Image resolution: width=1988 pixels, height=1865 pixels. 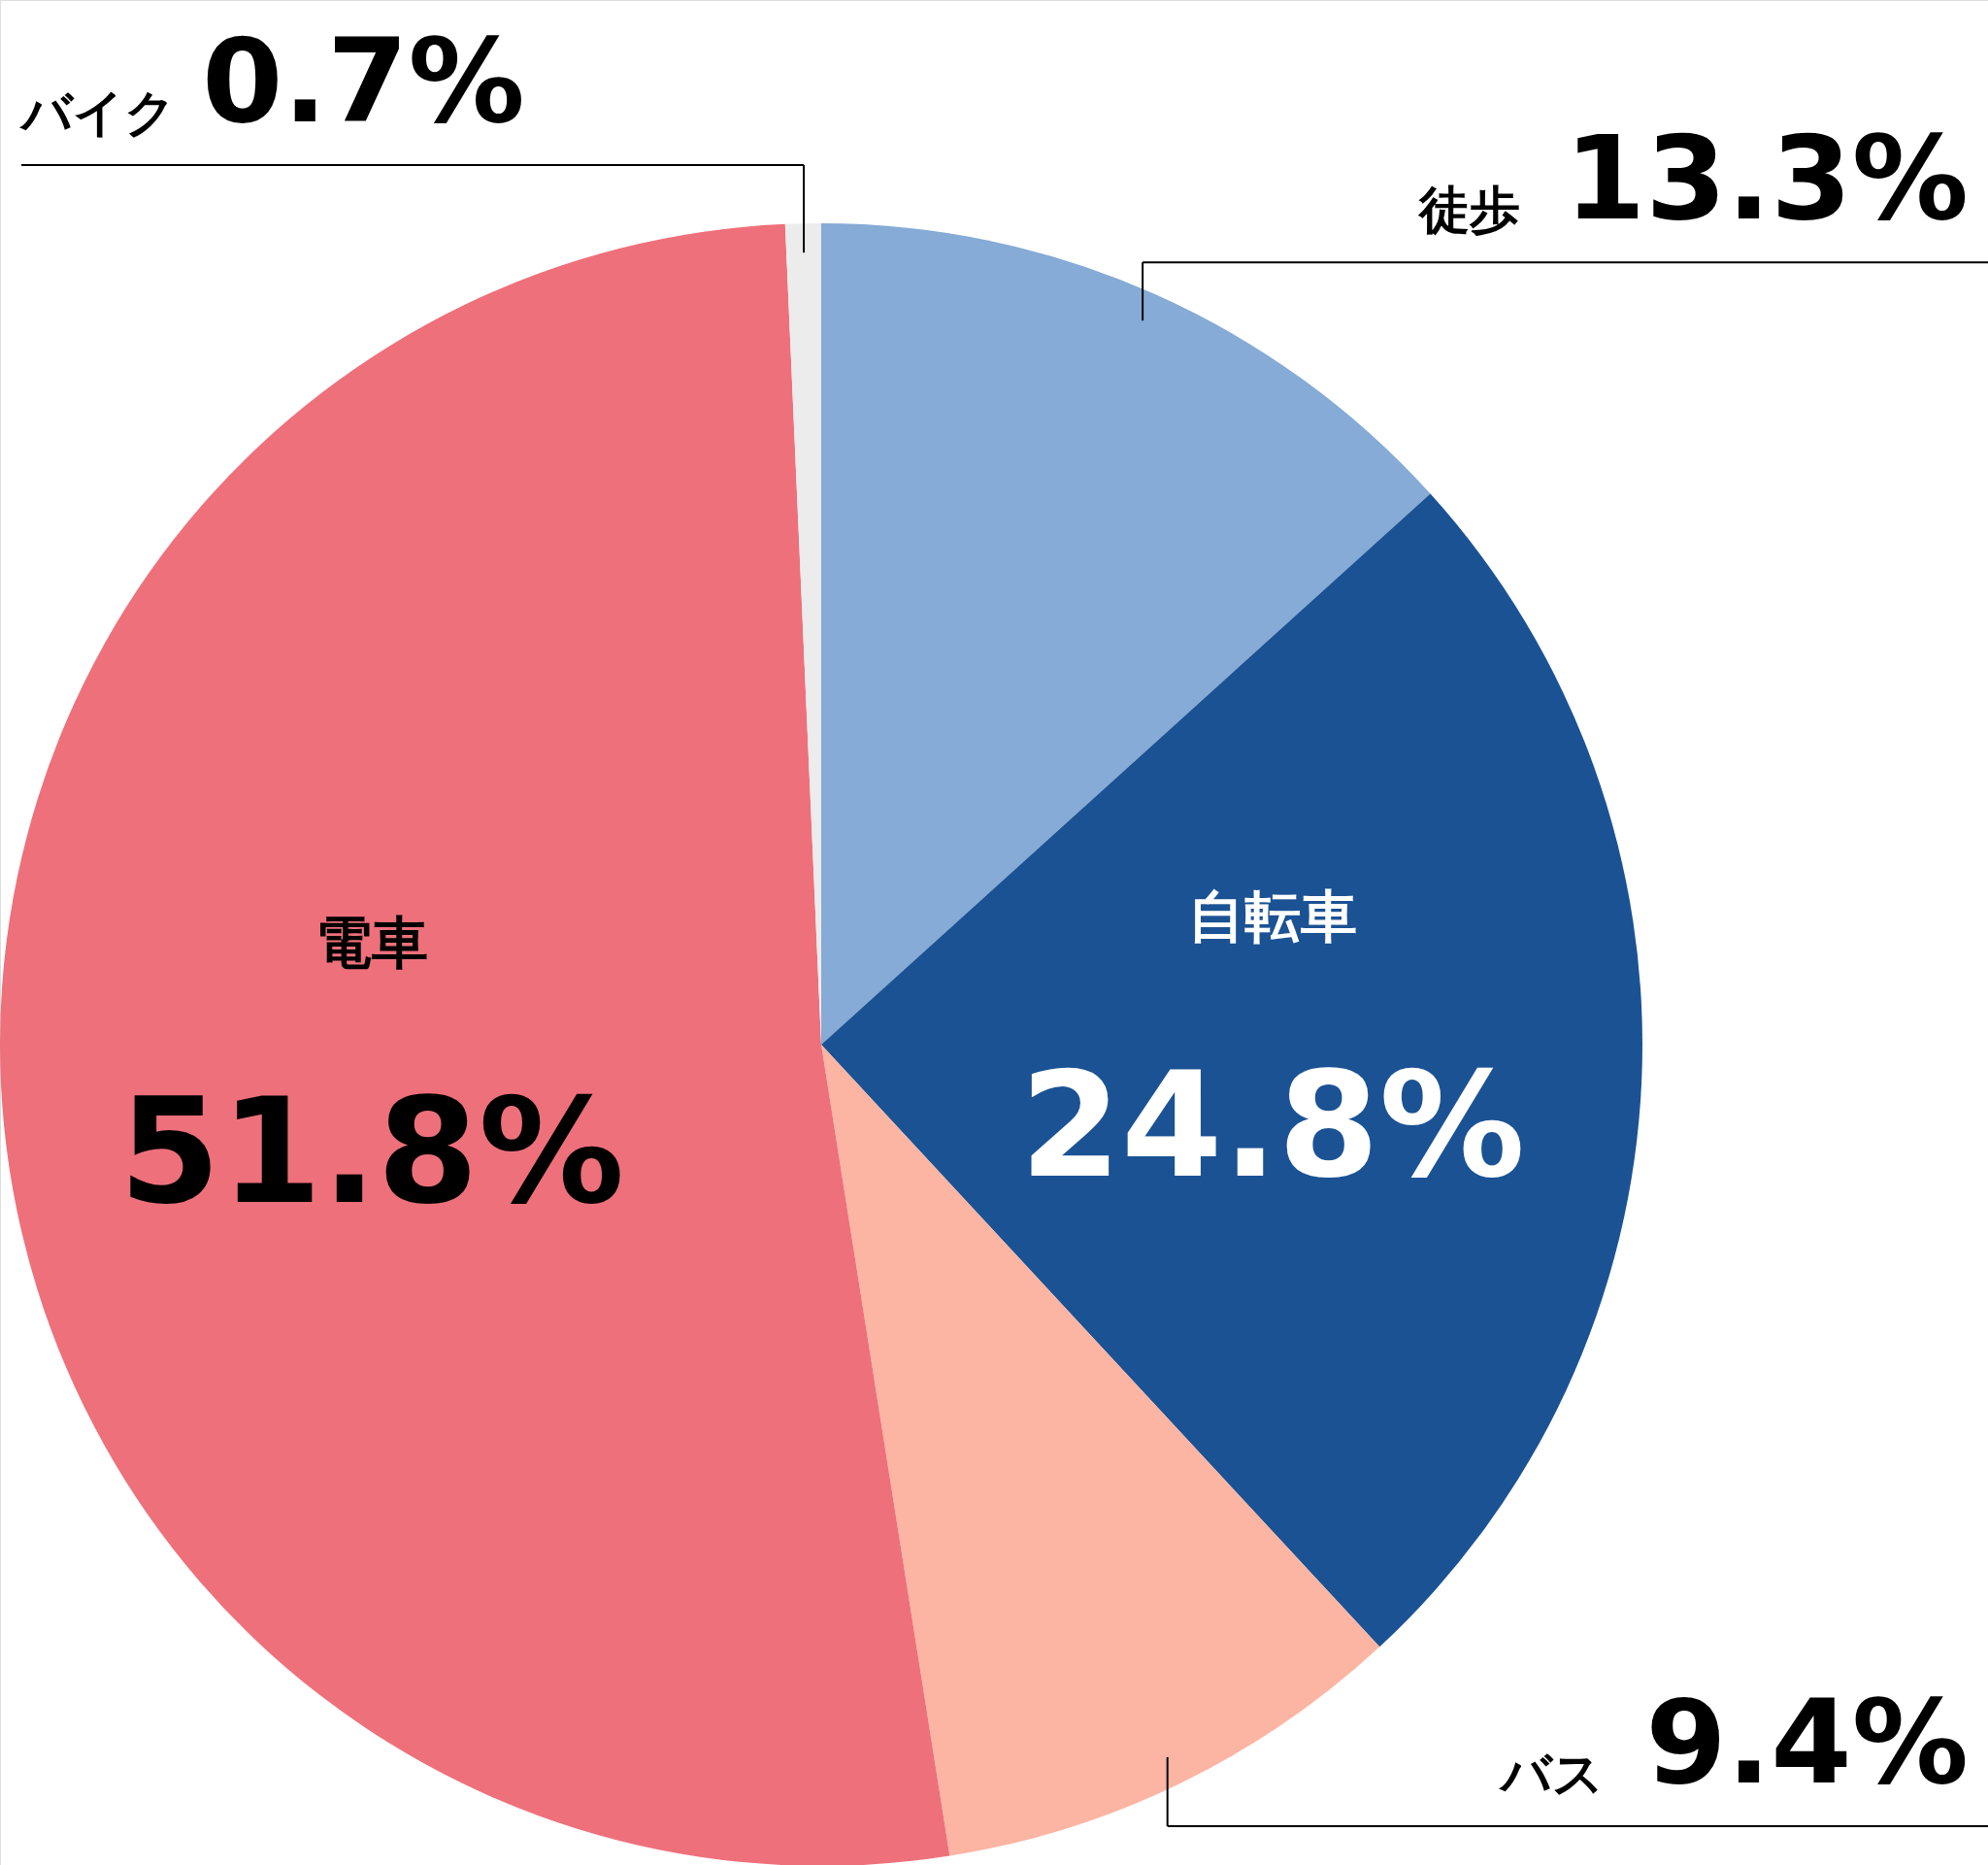 I want to click on slice-label: 自転車, so click(x=1272, y=917).